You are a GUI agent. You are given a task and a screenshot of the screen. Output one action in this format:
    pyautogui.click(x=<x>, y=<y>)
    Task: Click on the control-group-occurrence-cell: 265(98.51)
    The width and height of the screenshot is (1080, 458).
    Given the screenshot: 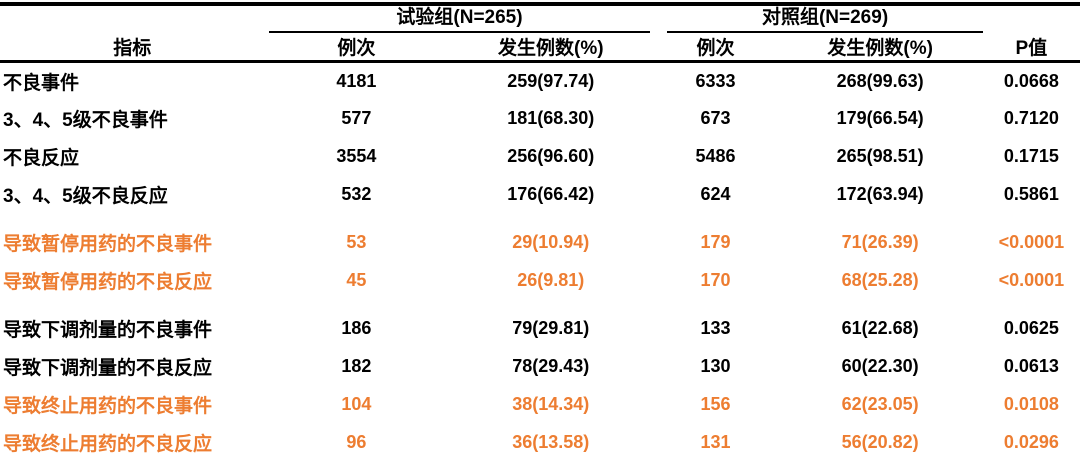 What is the action you would take?
    pyautogui.click(x=880, y=156)
    